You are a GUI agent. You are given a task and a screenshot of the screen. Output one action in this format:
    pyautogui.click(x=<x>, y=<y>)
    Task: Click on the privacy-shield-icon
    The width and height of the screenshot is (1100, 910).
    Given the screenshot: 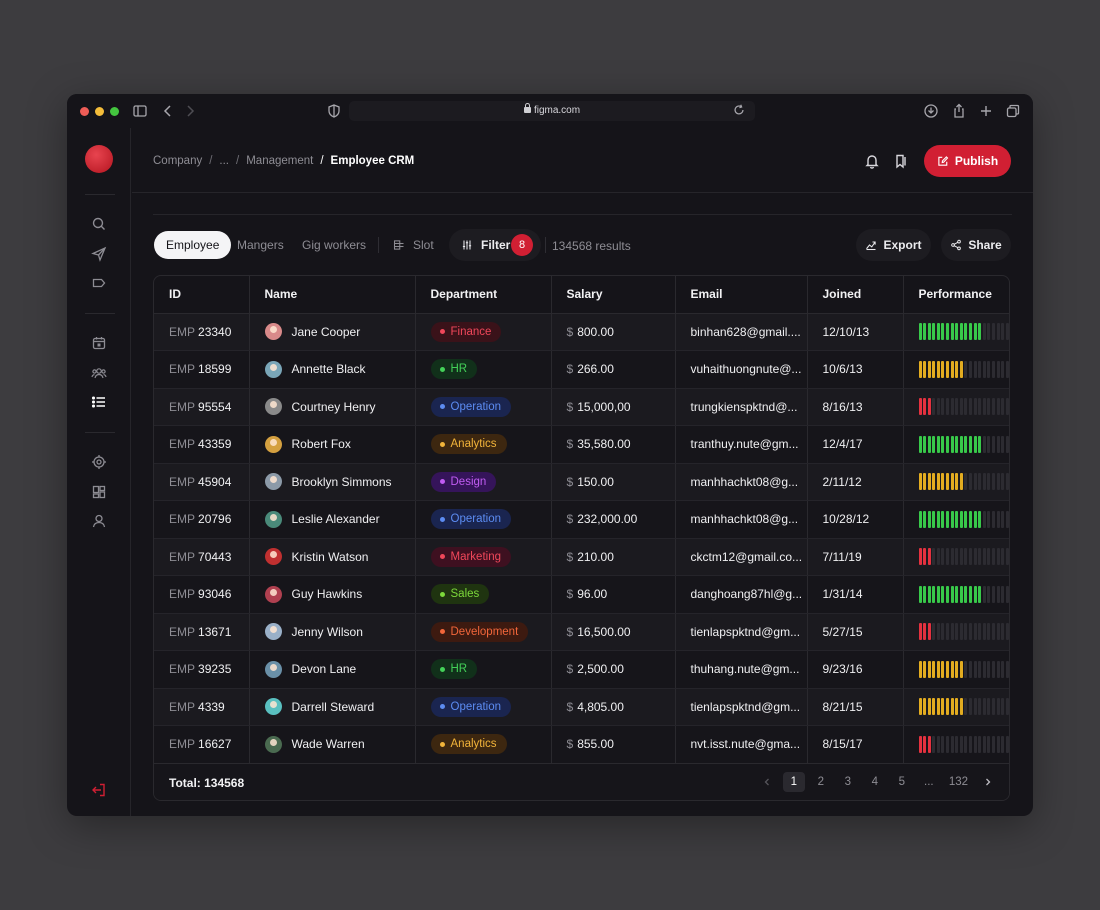 What is the action you would take?
    pyautogui.click(x=334, y=111)
    